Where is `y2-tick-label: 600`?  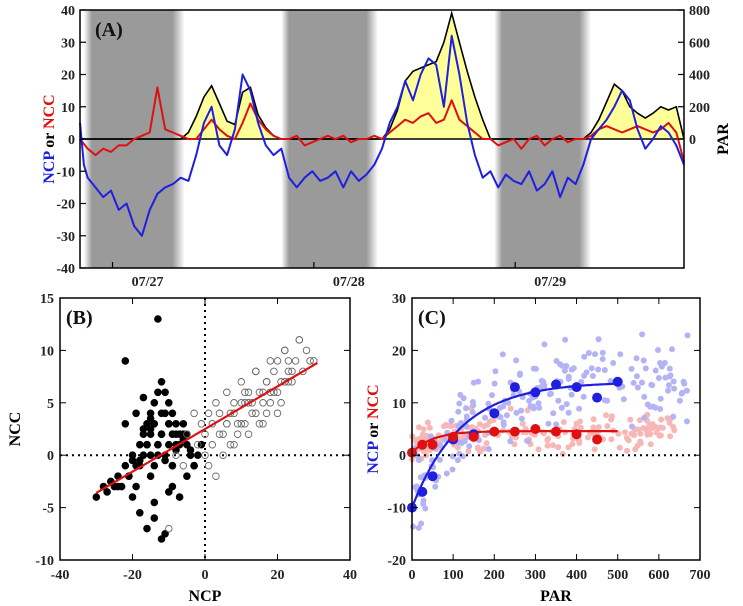
y2-tick-label: 600 is located at coordinates (699, 43).